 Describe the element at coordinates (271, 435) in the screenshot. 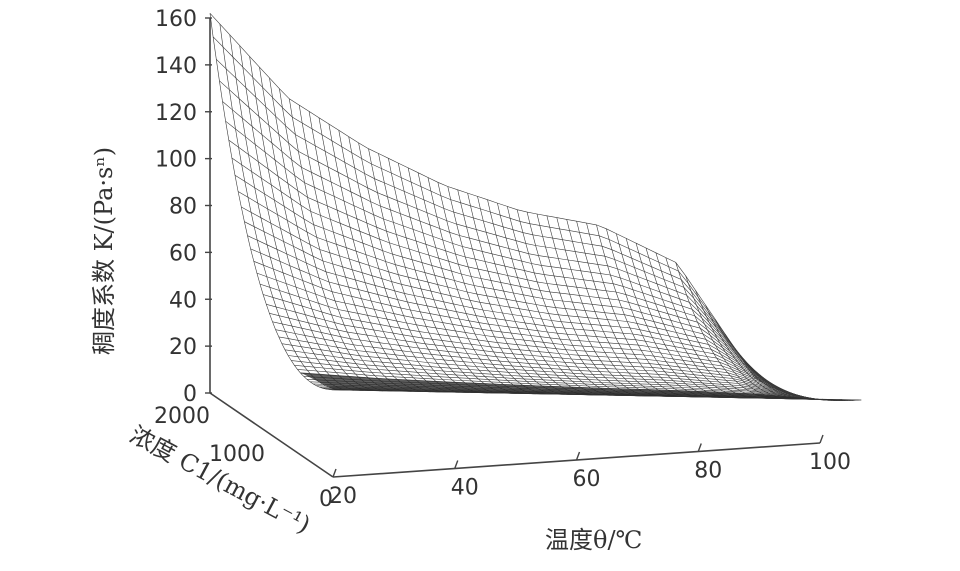

I see `y-axis-line` at that location.